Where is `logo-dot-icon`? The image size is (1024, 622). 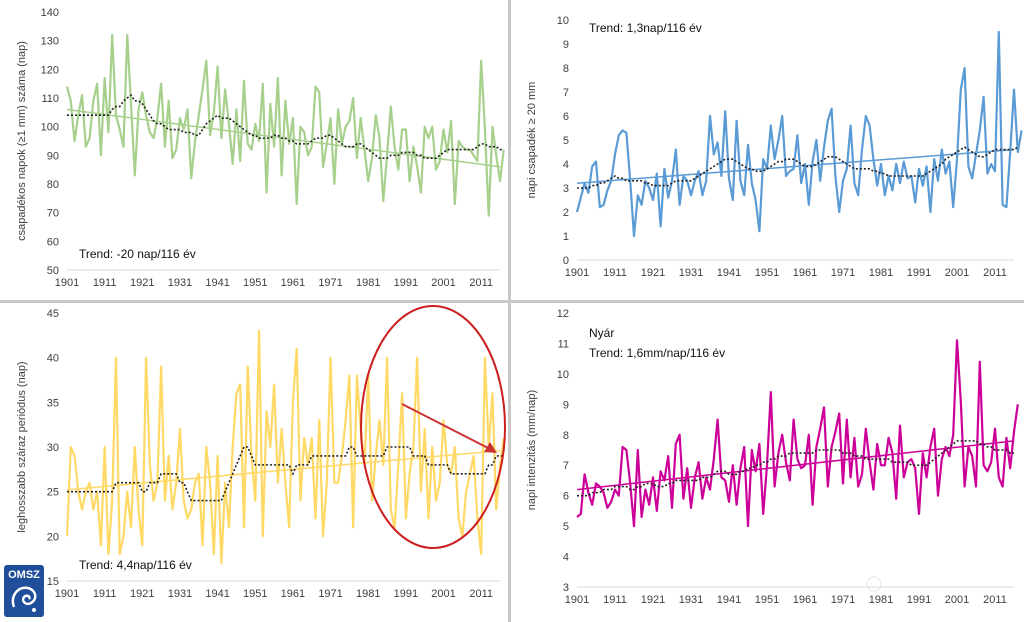
logo-dot-icon is located at coordinates (34, 610).